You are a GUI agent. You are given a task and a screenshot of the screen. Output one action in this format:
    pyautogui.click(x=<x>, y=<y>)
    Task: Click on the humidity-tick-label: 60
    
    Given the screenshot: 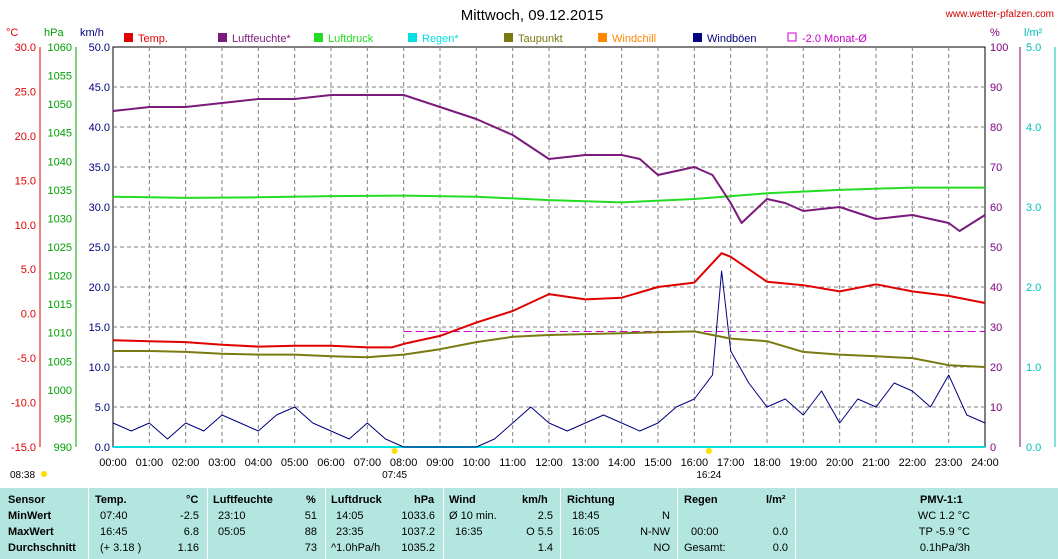 What is the action you would take?
    pyautogui.click(x=996, y=208)
    